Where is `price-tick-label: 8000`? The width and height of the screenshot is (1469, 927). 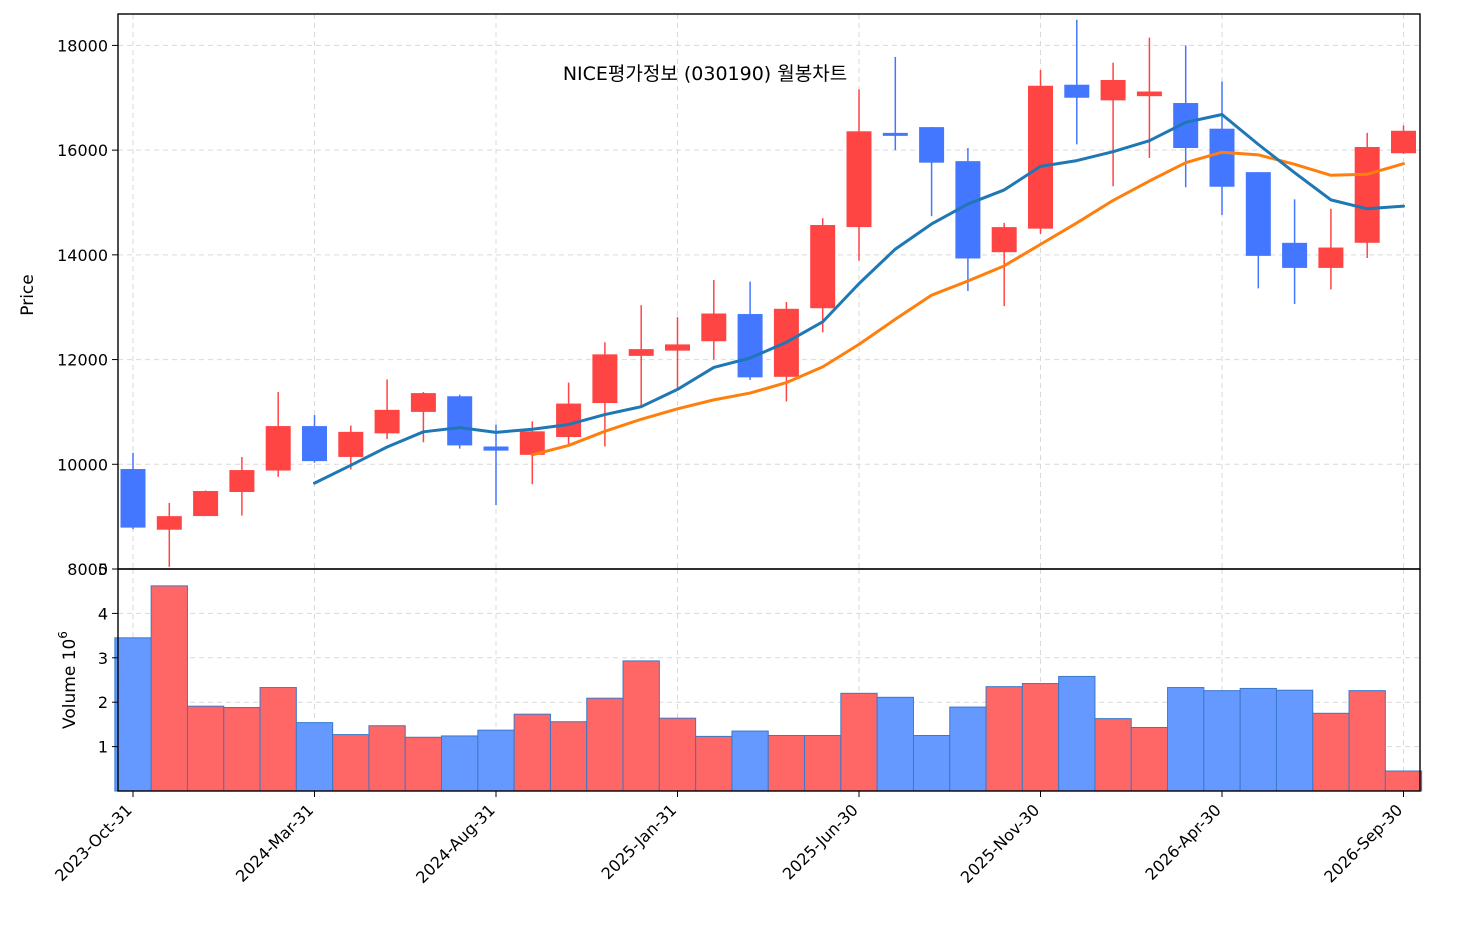
price-tick-label: 8000 is located at coordinates (87, 569).